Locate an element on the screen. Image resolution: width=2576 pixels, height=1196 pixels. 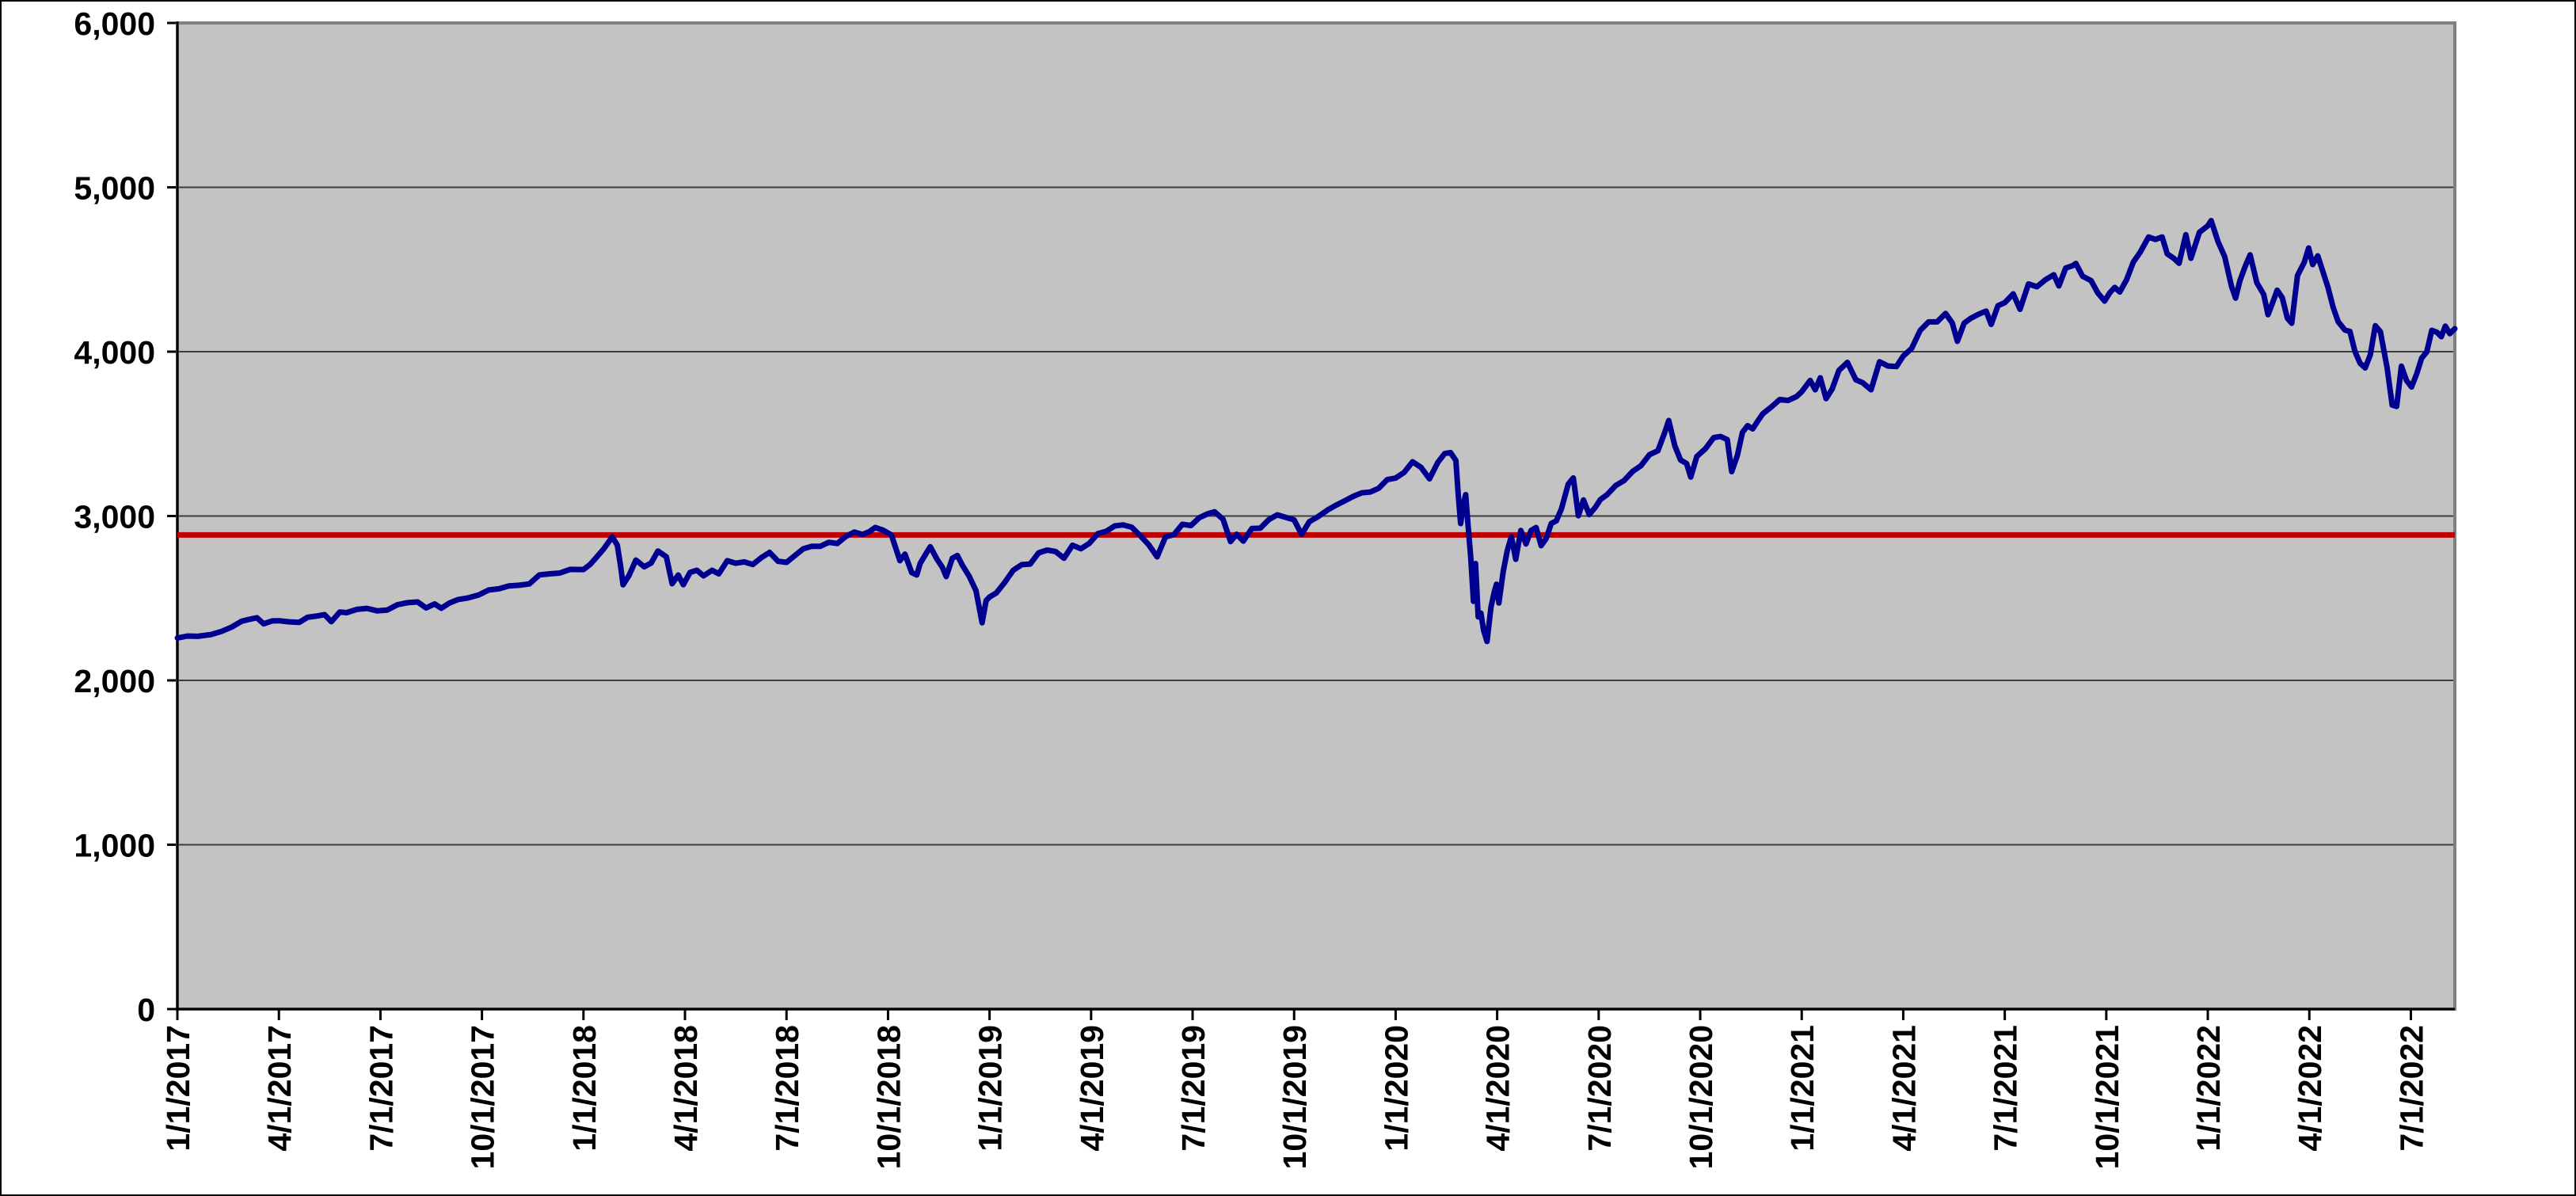
x-axis-label: 7/1/2017 is located at coordinates (381, 1088).